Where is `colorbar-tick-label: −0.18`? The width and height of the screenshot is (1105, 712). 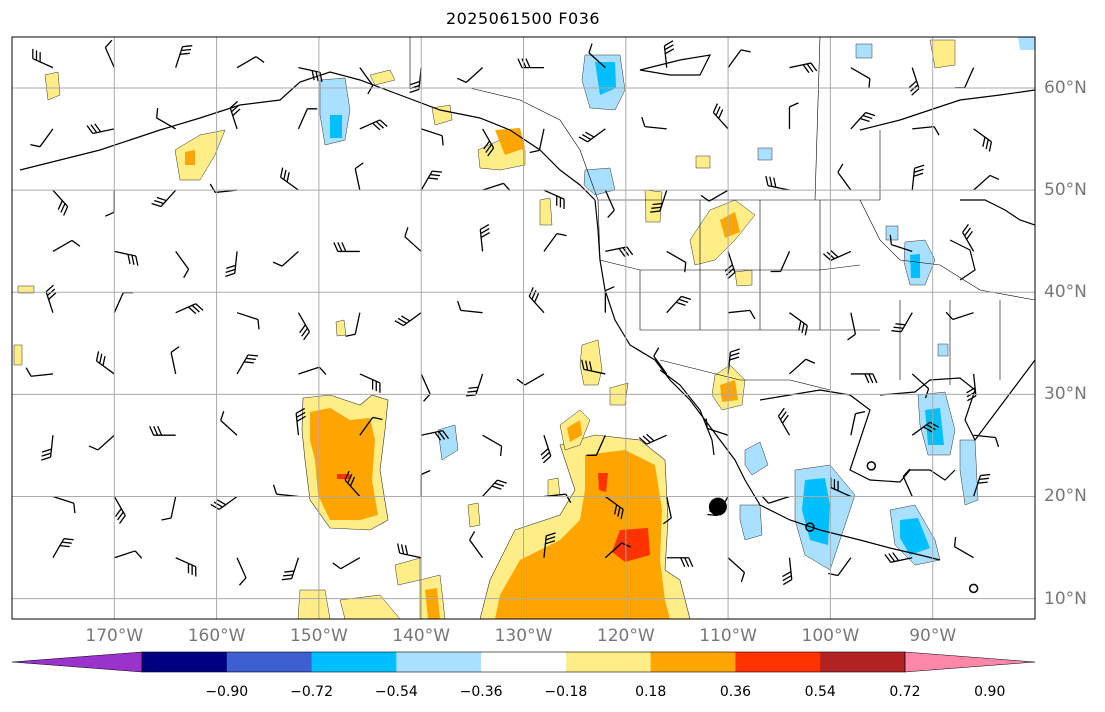 colorbar-tick-label: −0.18 is located at coordinates (566, 692).